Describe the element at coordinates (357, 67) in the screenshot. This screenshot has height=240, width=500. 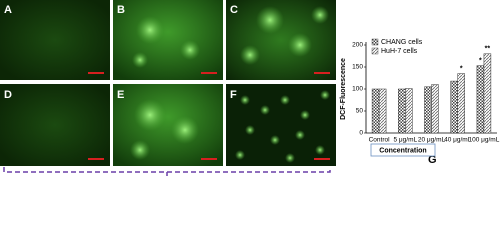
I see `y-tick-label: 150` at that location.